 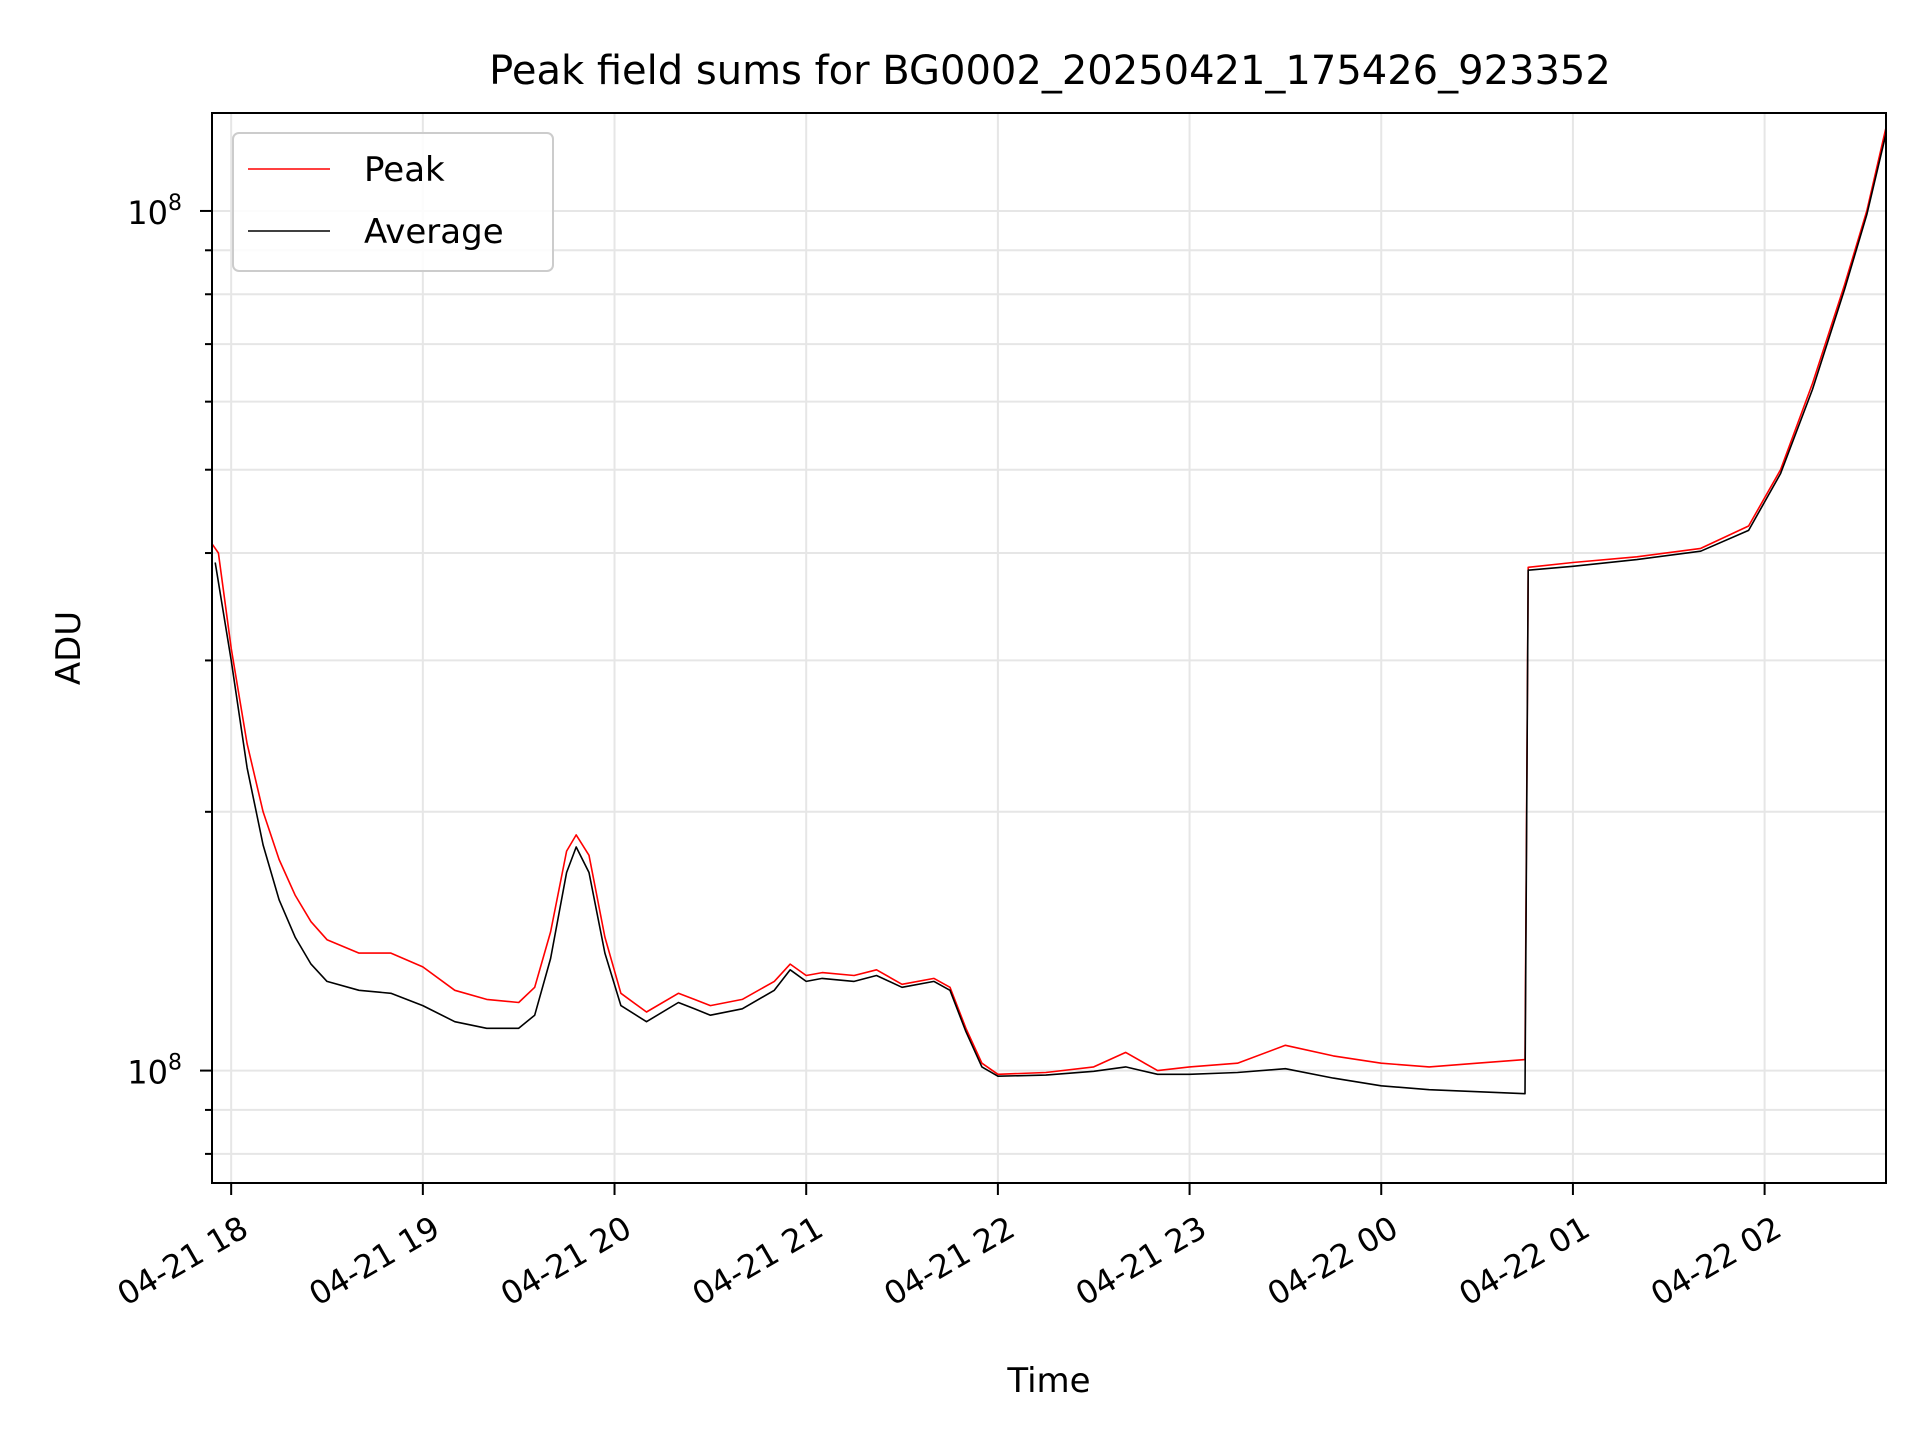 I want to click on legend: Peak Average, so click(x=393, y=202).